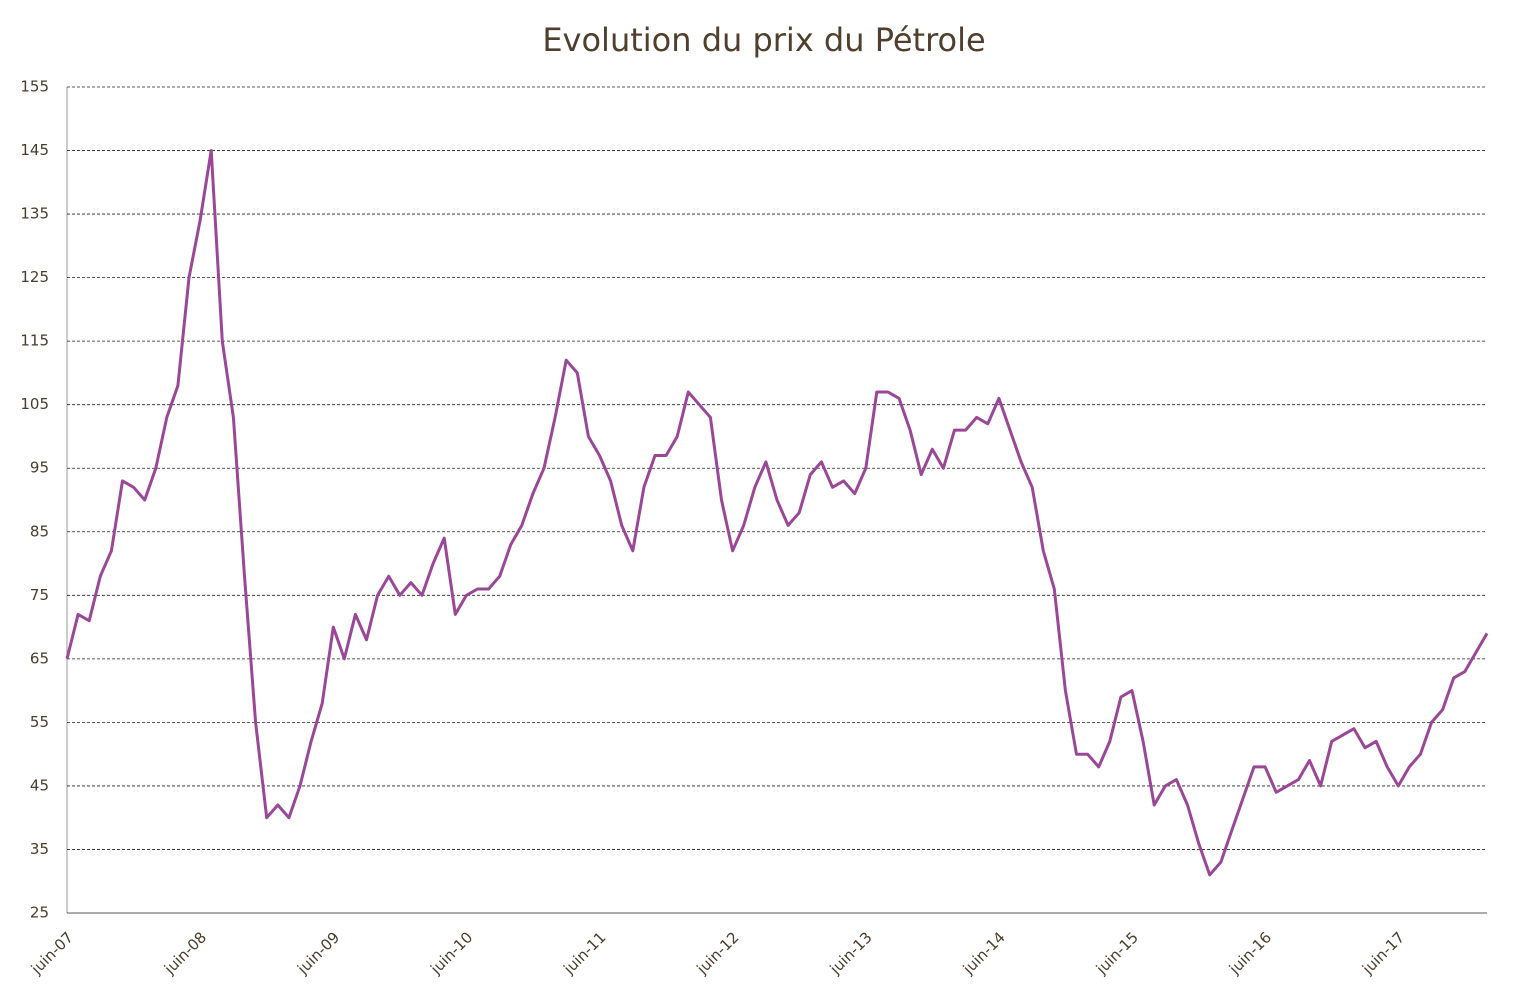 Image resolution: width=1527 pixels, height=1001 pixels. What do you see at coordinates (584, 953) in the screenshot?
I see `x-tick-label: juin-11` at bounding box center [584, 953].